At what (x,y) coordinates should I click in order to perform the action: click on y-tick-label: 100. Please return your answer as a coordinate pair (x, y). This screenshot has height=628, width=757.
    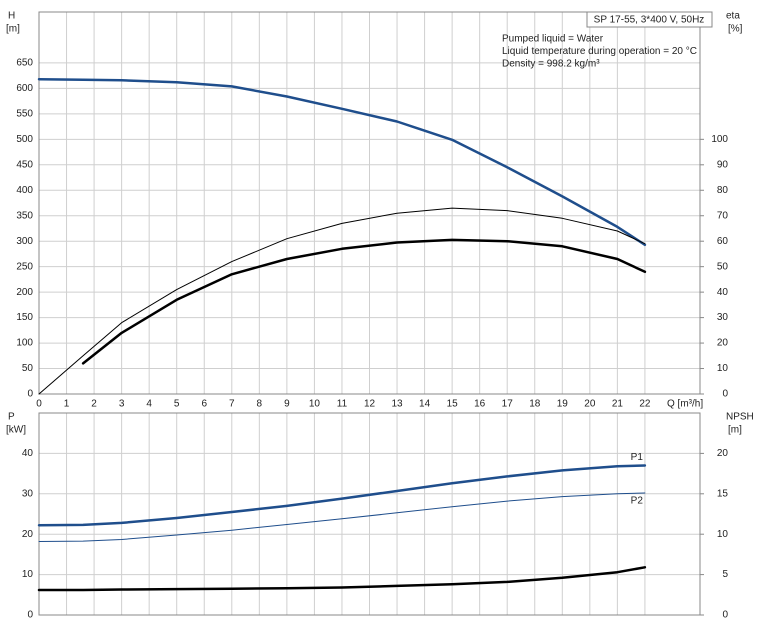
    Looking at the image, I should click on (24, 343).